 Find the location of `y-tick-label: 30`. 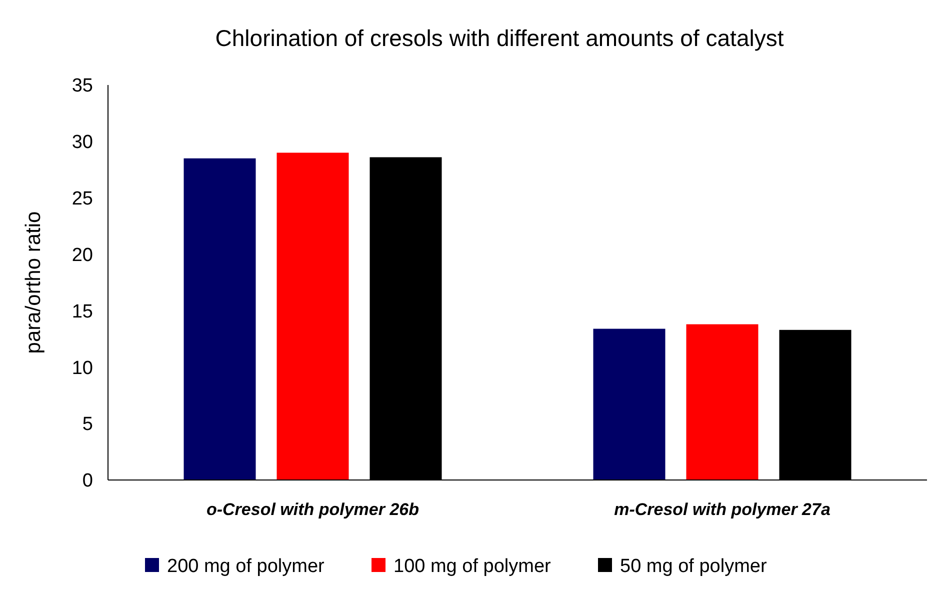

y-tick-label: 30 is located at coordinates (82, 143).